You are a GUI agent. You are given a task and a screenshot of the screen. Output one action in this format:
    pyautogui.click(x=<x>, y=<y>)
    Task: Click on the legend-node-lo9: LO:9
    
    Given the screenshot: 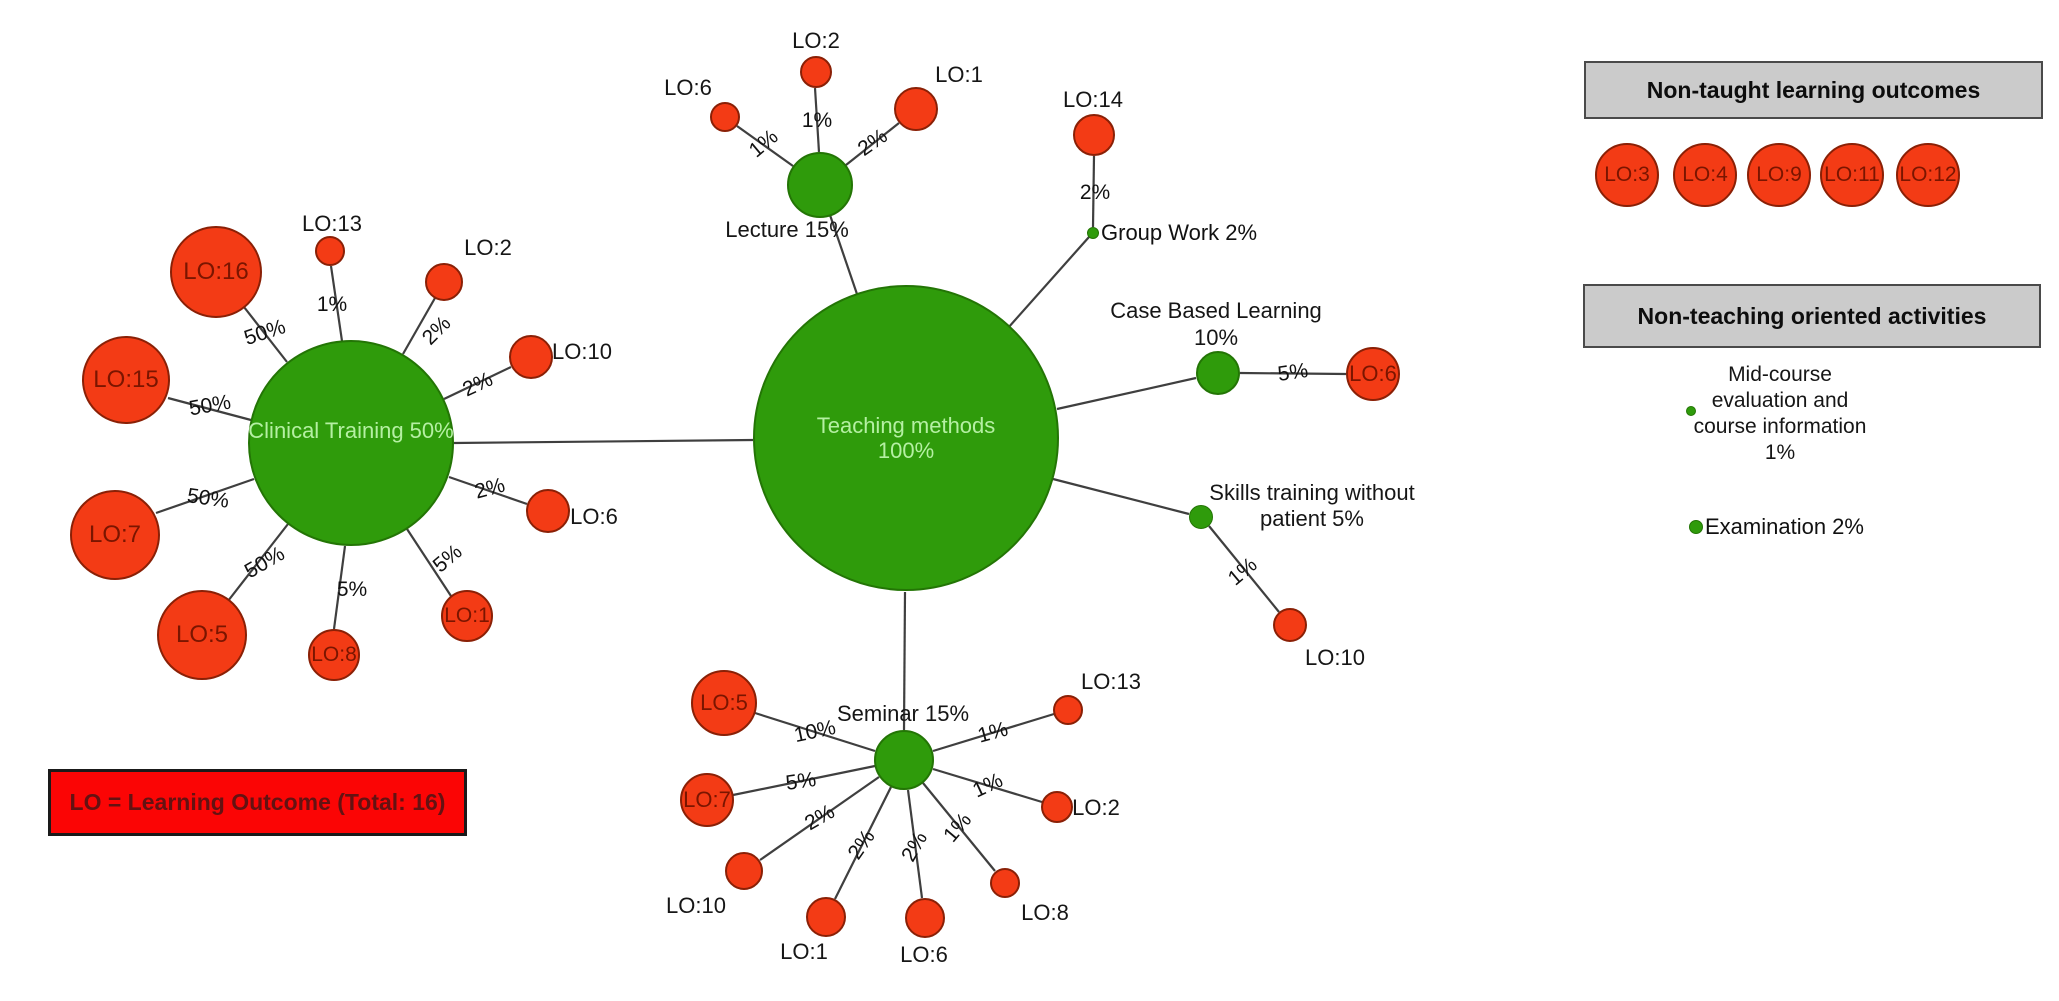 What is the action you would take?
    pyautogui.click(x=1779, y=175)
    